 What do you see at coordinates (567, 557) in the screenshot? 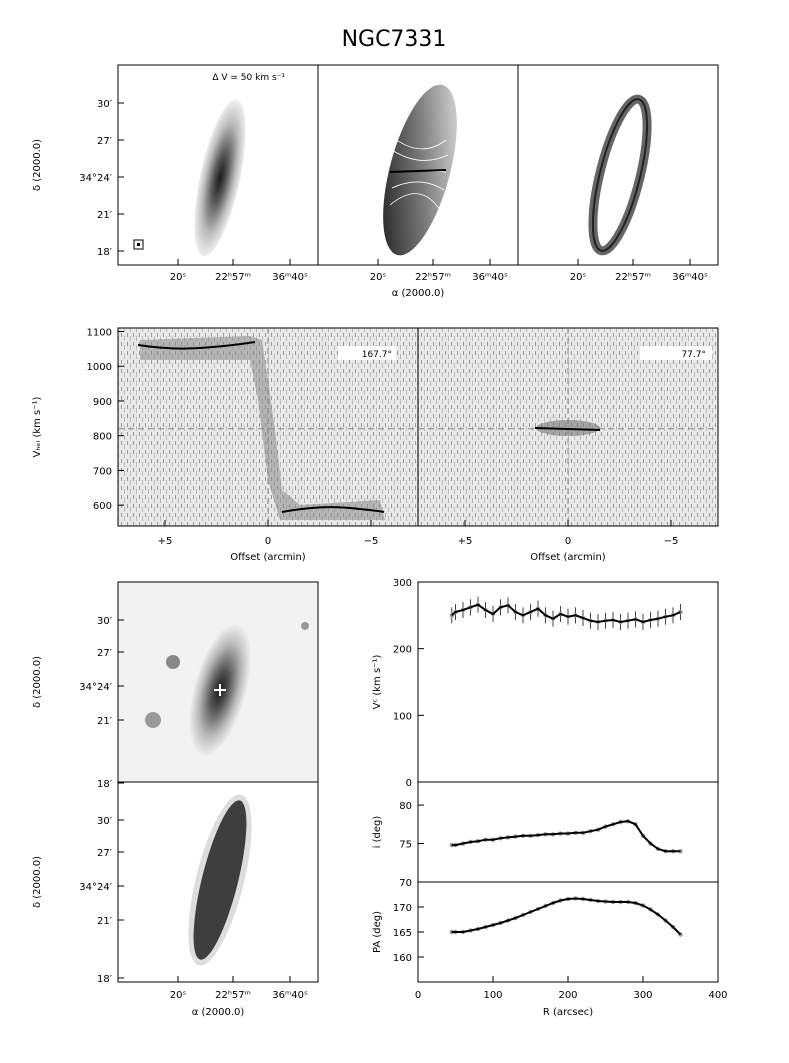
I see `pv-minor-xlabel: Offset (arcmin)` at bounding box center [567, 557].